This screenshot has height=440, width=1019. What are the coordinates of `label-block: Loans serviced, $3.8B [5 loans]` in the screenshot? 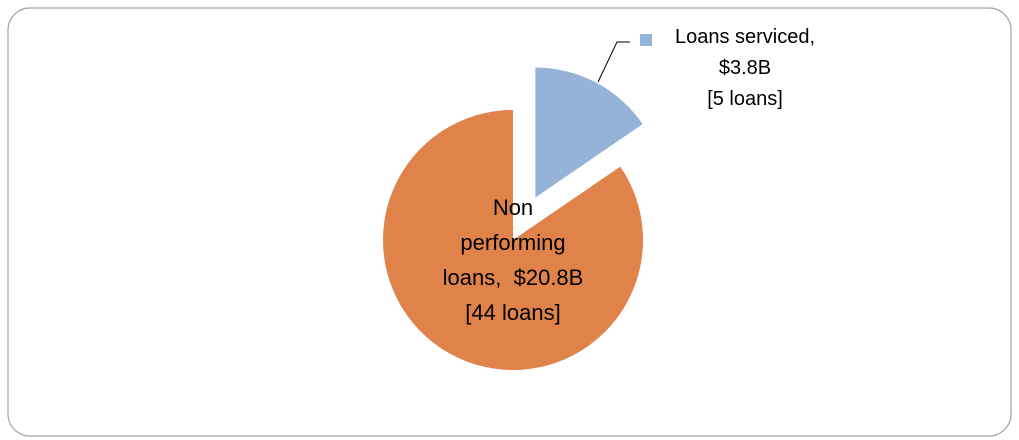 It's located at (745, 68).